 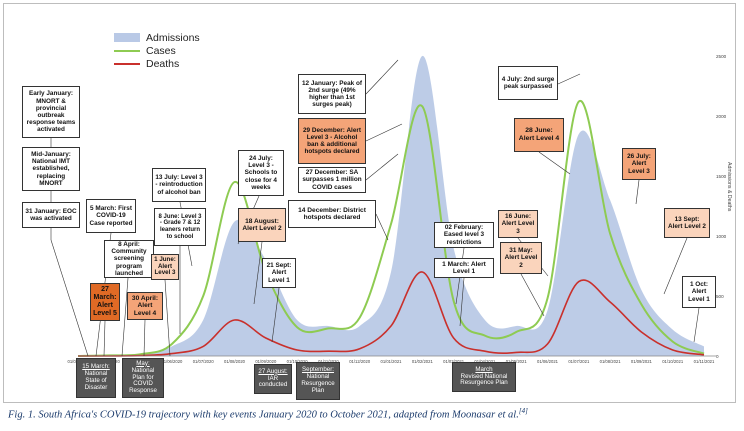 I want to click on x-tick-label: 01/08/2021, so click(x=611, y=361).